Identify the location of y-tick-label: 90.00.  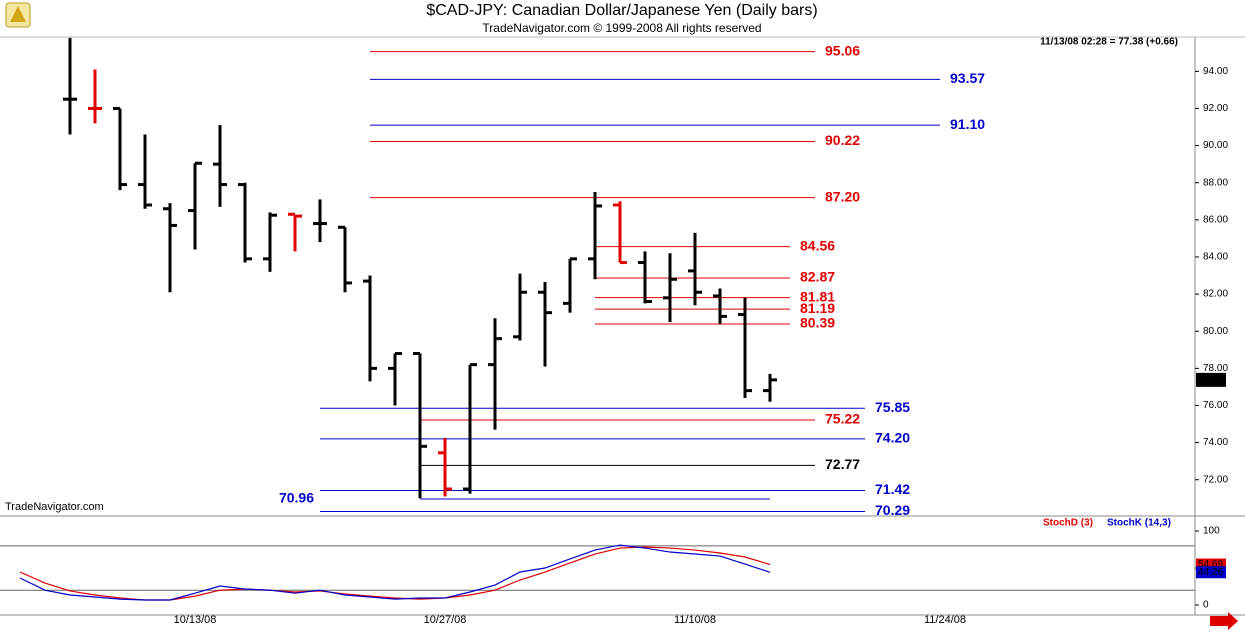
(1215, 145).